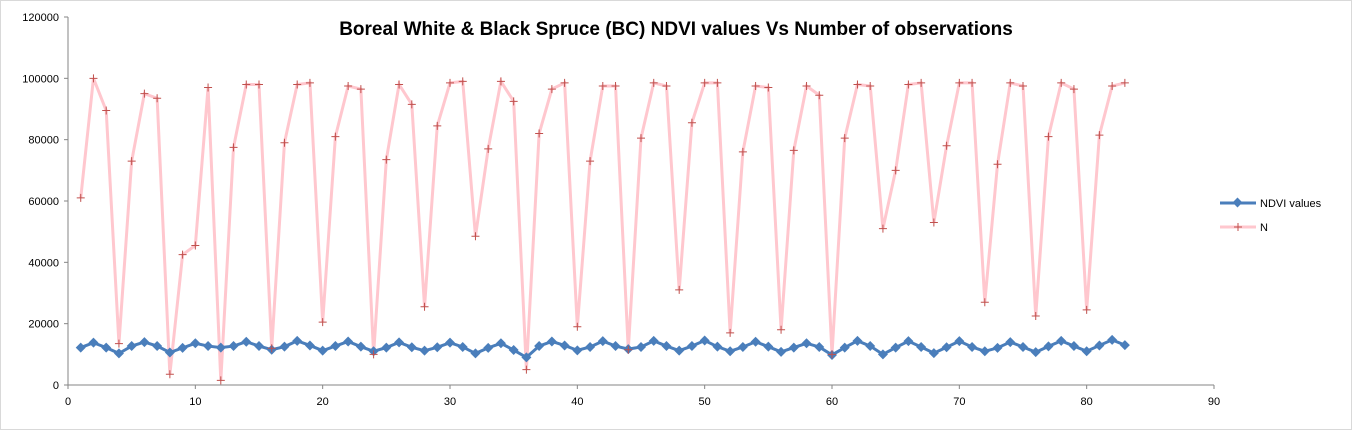 The height and width of the screenshot is (430, 1352). Describe the element at coordinates (323, 402) in the screenshot. I see `x-tick-label: 20` at that location.